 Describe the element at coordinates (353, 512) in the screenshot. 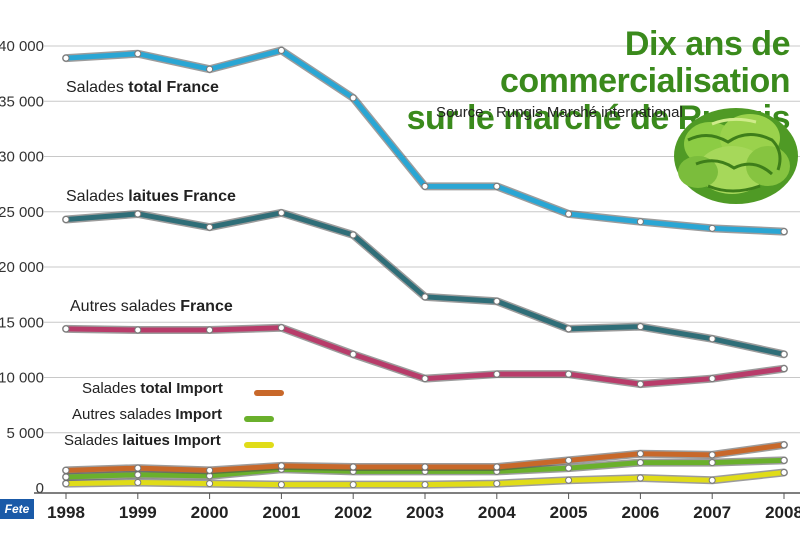

I see `x-tick-label: 2002` at that location.